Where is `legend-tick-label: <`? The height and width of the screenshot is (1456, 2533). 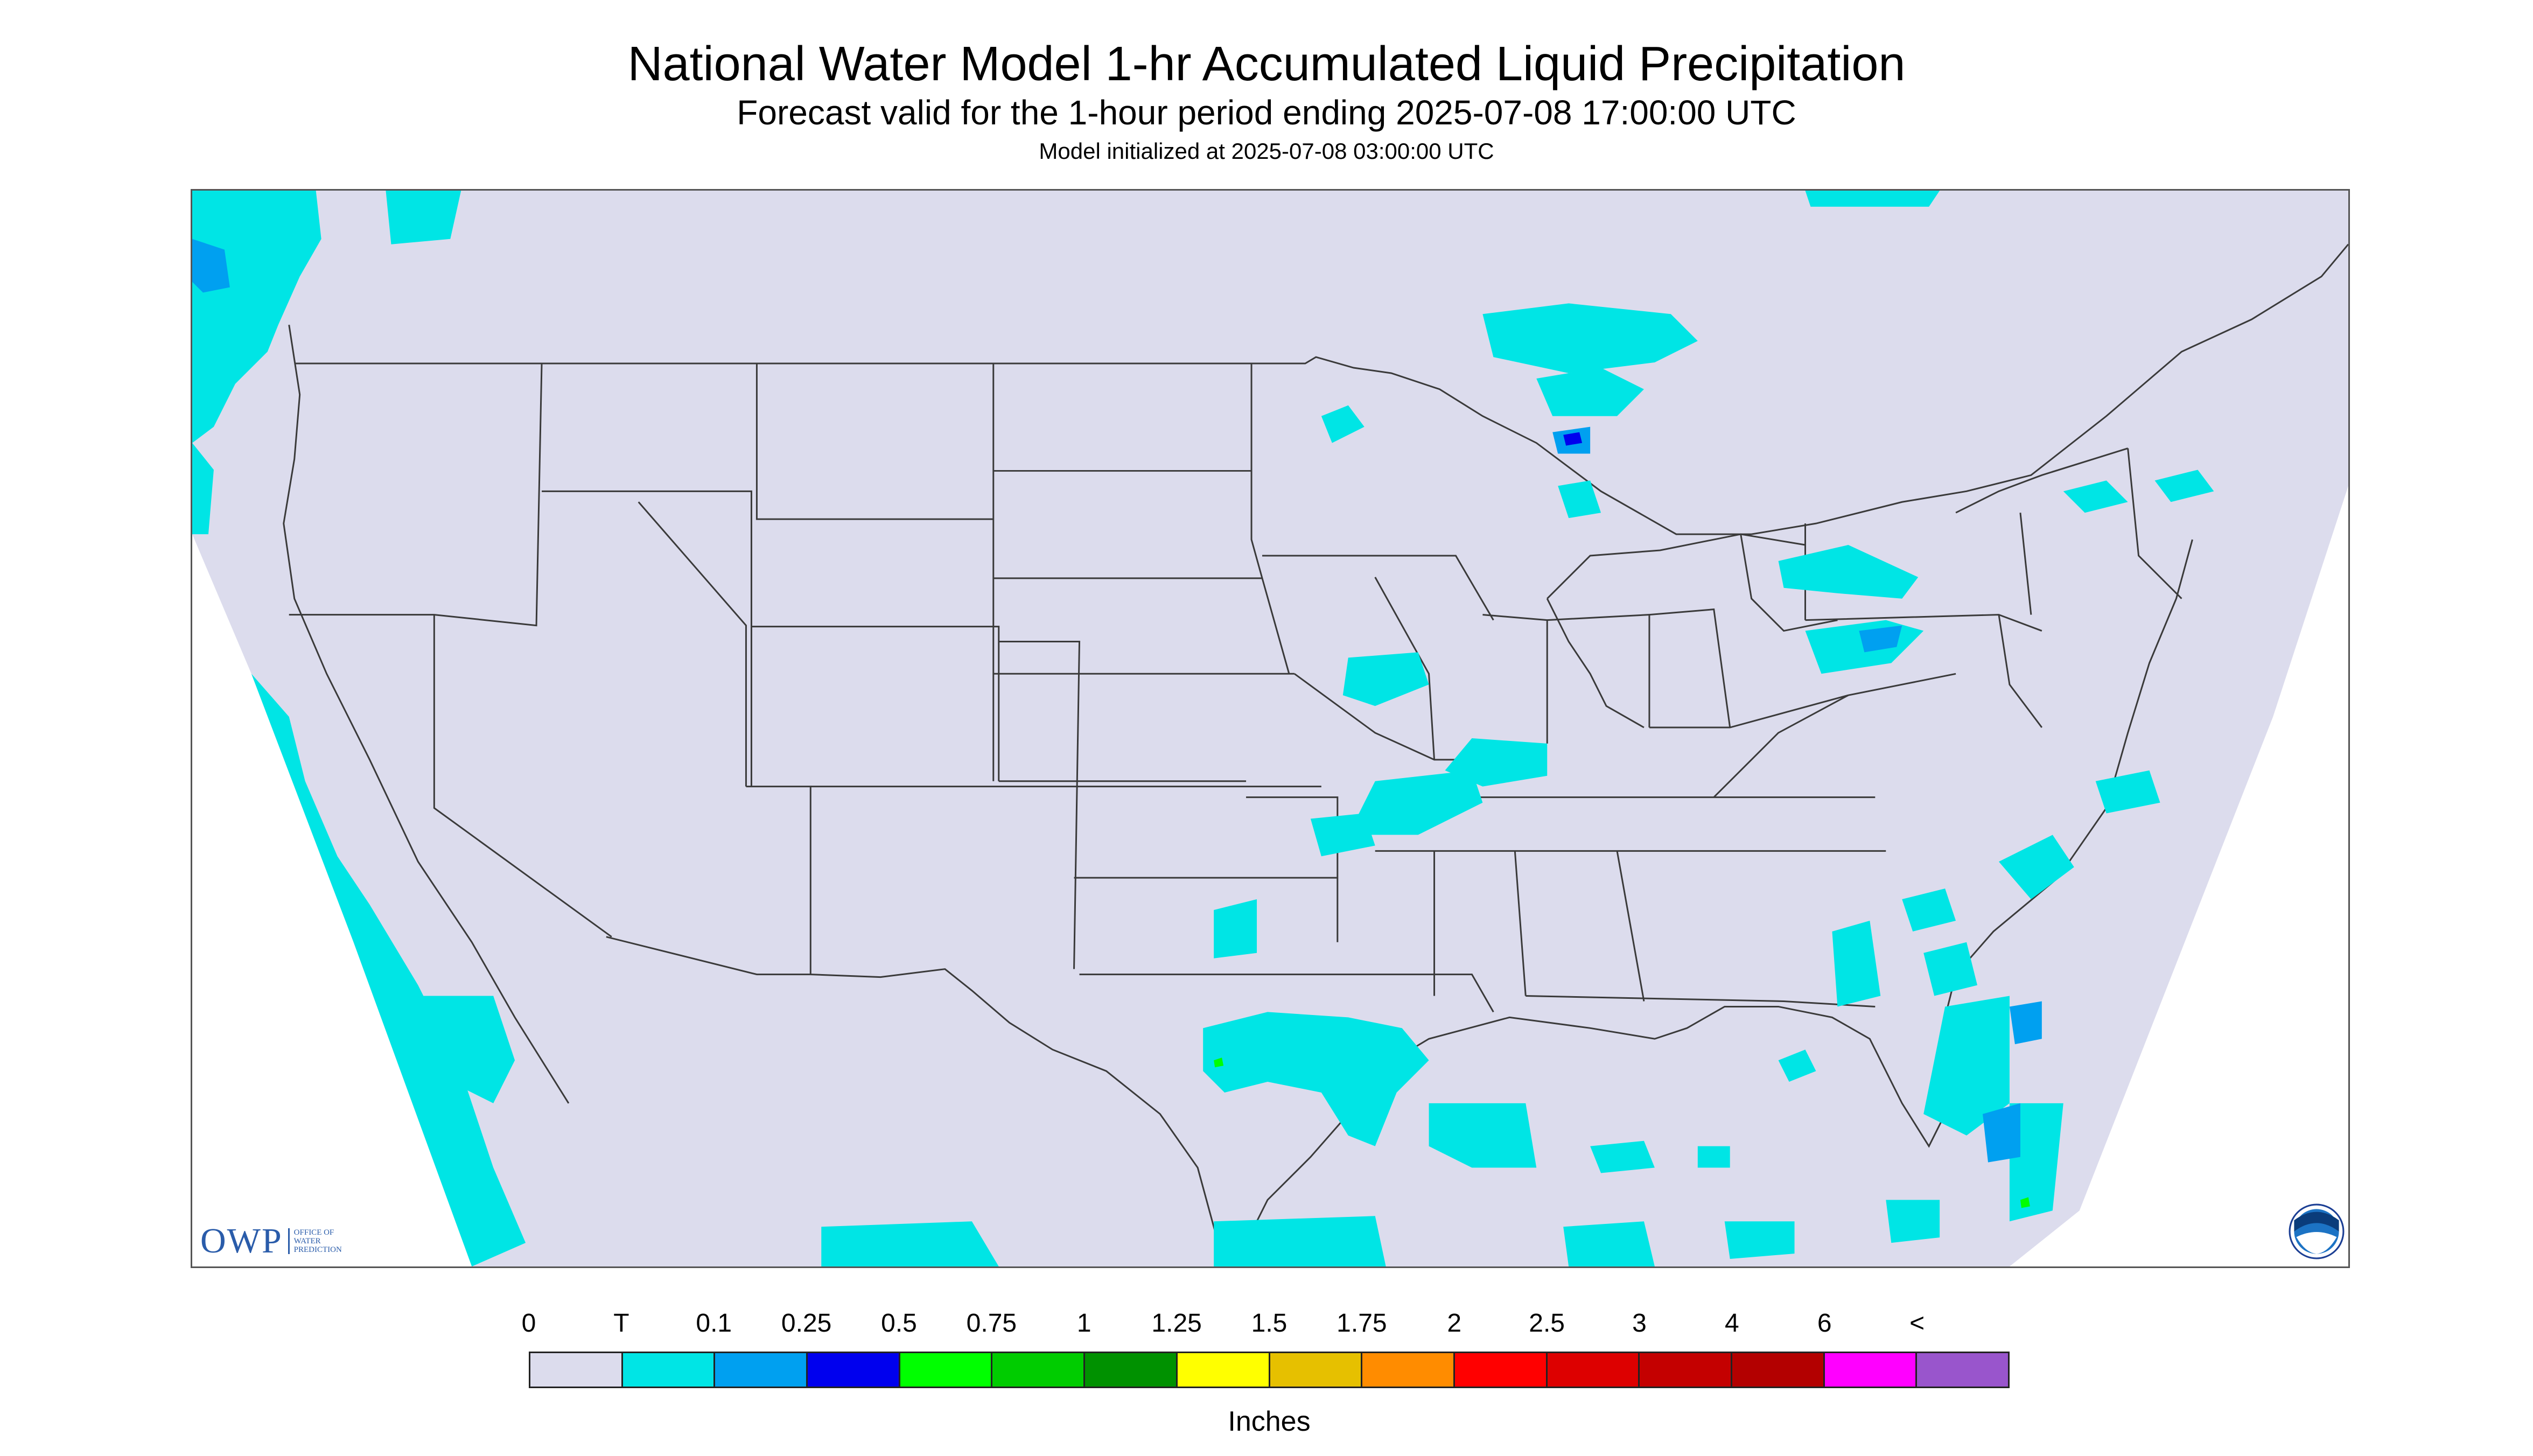 legend-tick-label: < is located at coordinates (1917, 1323).